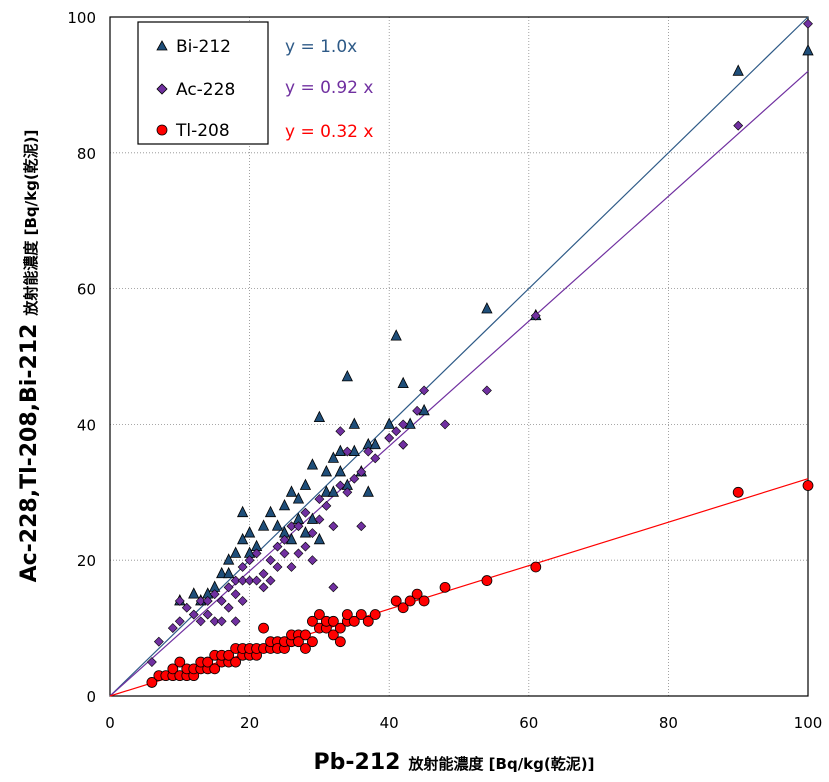 This screenshot has width=829, height=782. What do you see at coordinates (357, 762) in the screenshot?
I see `x-axis-title-main: Pb-212` at bounding box center [357, 762].